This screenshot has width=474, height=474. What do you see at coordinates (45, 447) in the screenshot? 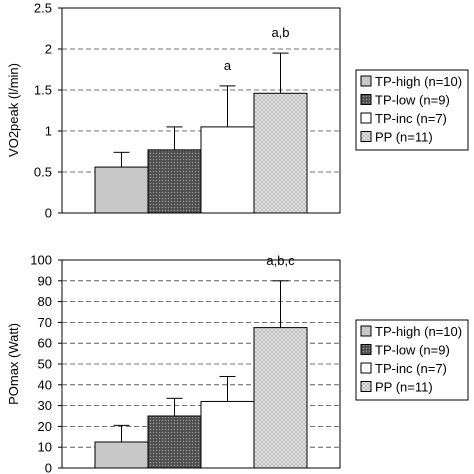
I see `y-tick-label: 10` at bounding box center [45, 447].